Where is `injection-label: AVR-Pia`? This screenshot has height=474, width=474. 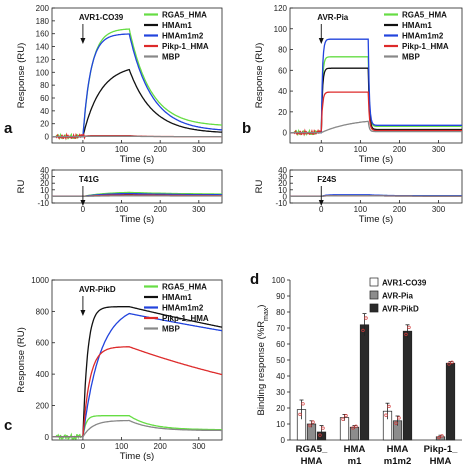
injection-label: AVR-Pia is located at coordinates (333, 17).